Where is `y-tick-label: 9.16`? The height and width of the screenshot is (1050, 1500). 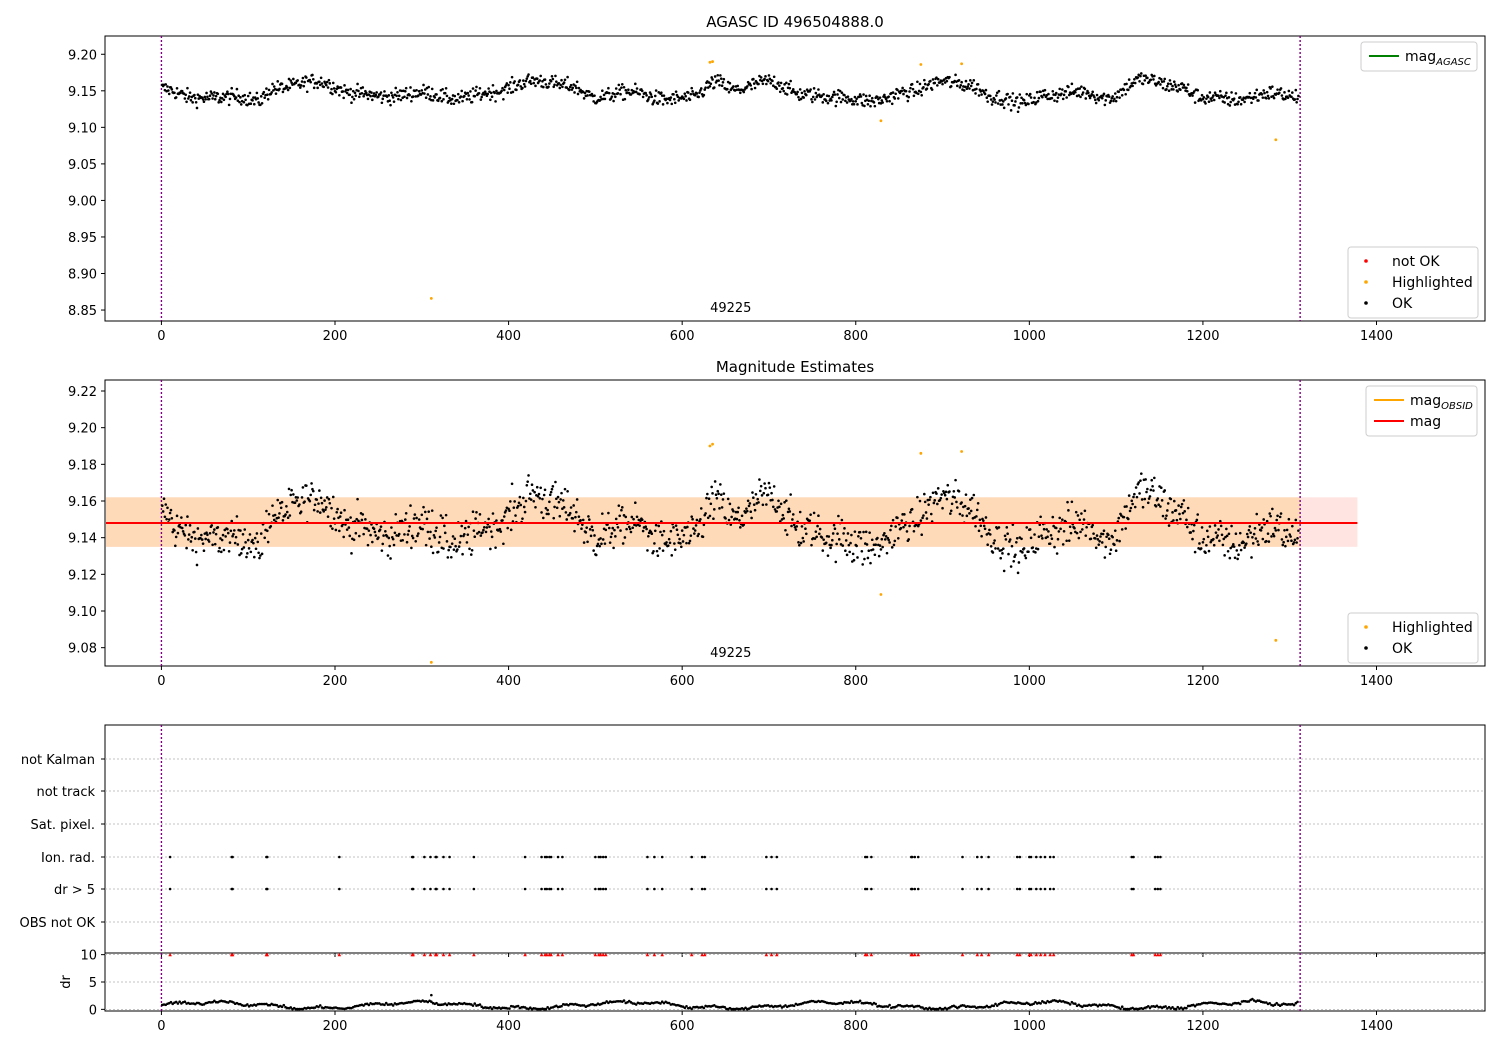 y-tick-label: 9.16 is located at coordinates (82, 502).